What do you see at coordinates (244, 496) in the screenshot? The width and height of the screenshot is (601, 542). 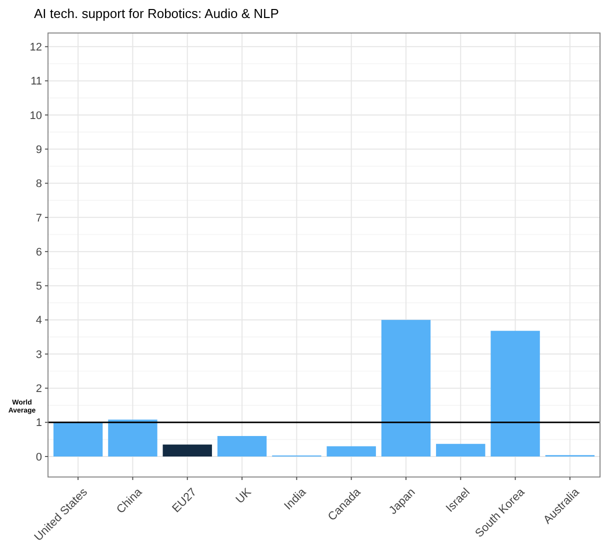 I see `x-tick-label: UK` at bounding box center [244, 496].